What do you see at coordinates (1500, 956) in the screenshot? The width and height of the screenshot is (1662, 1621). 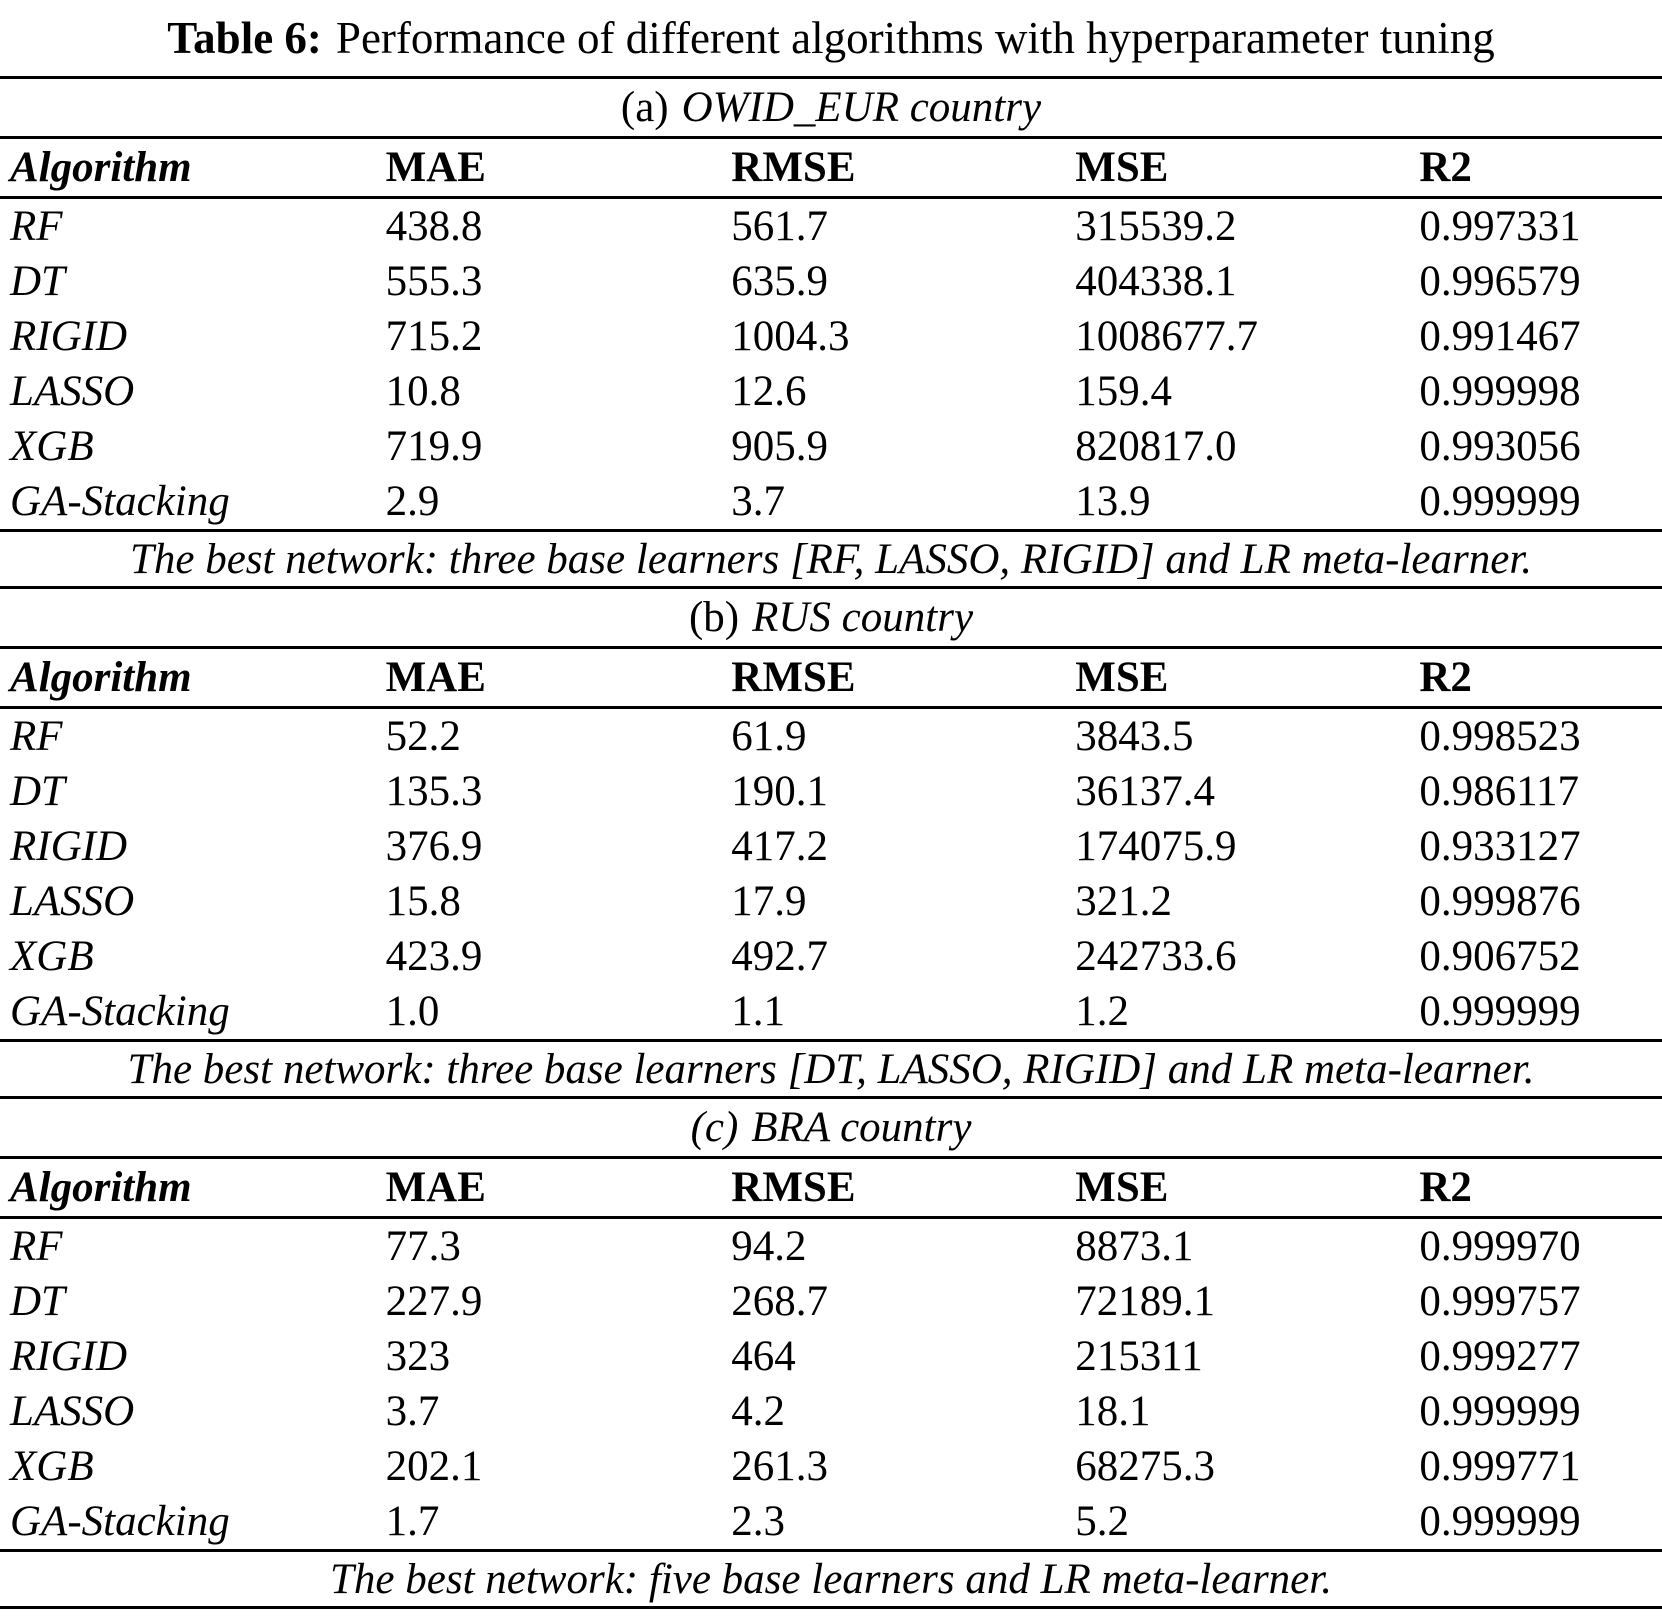 I see `cell-r2: 0.906752` at bounding box center [1500, 956].